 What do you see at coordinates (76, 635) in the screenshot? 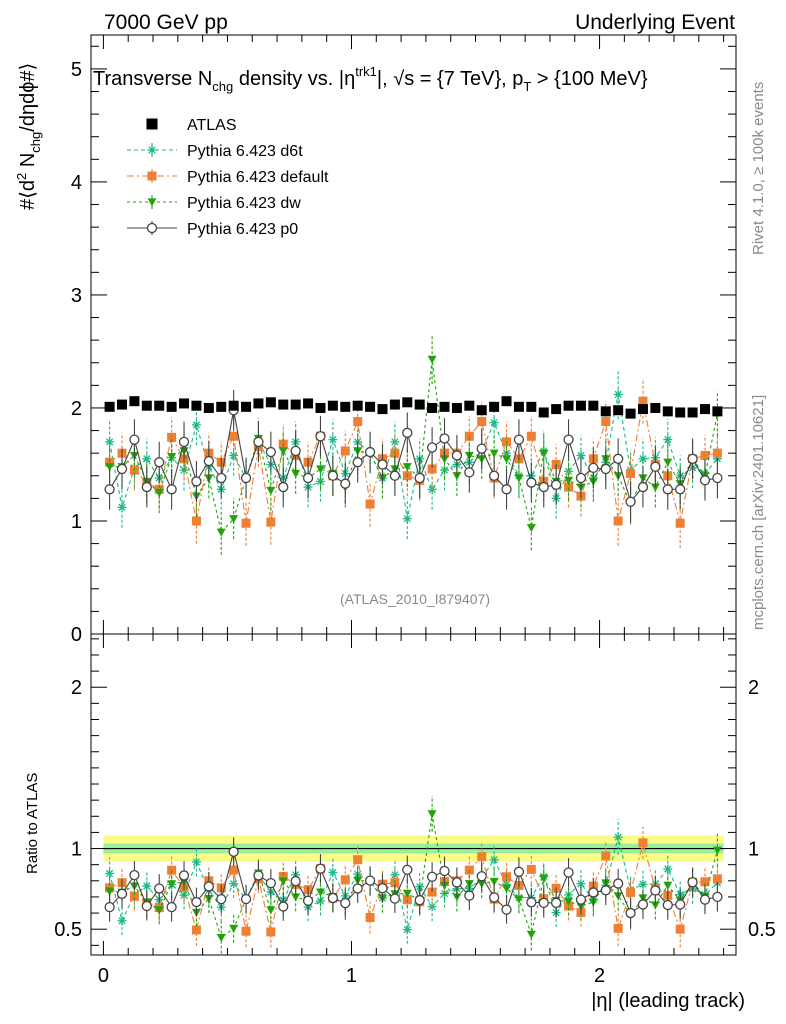
I see `y-tick-label: 0` at bounding box center [76, 635].